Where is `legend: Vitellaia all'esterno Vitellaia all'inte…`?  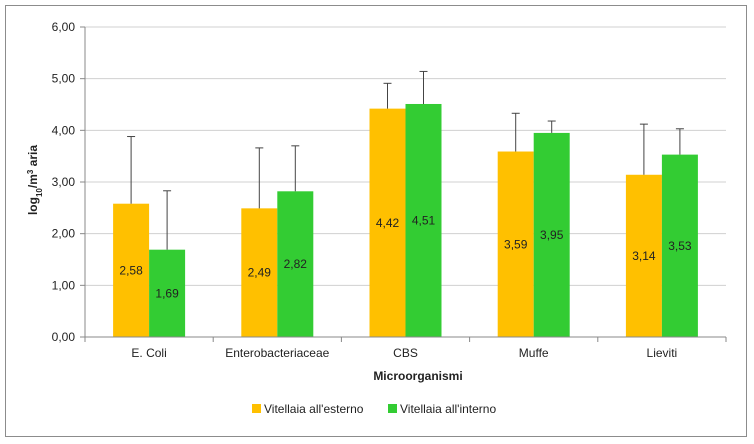
legend: Vitellaia all'esterno Vitellaia all'inte… is located at coordinates (374, 409).